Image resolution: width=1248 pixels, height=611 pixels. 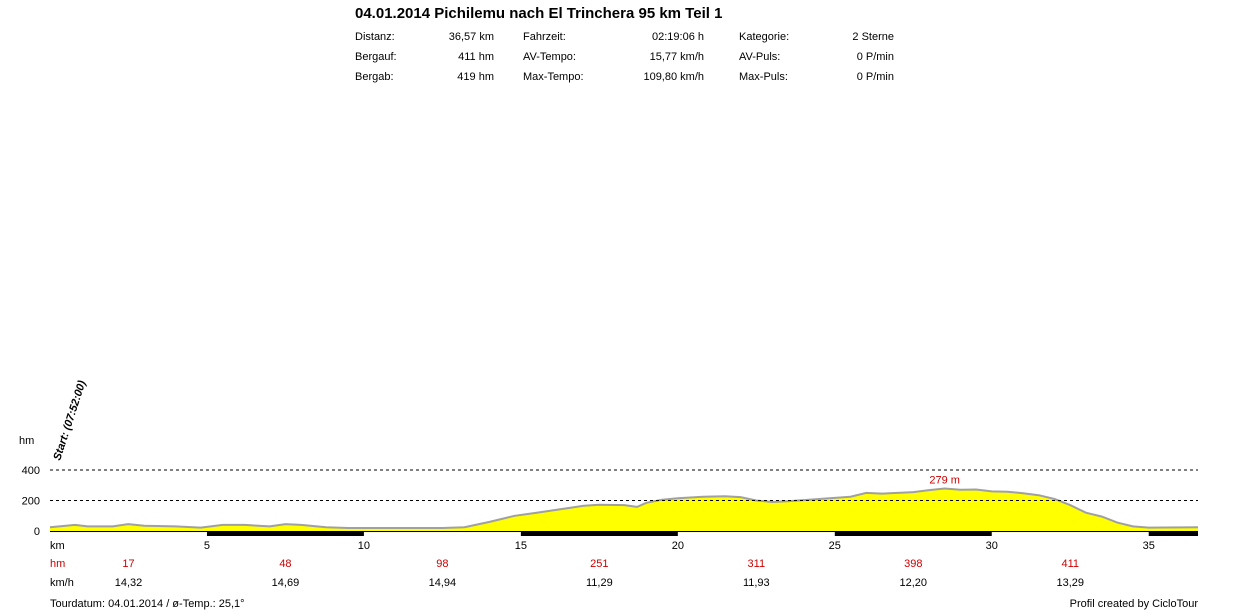 I want to click on hm-row-label: hm, so click(x=57, y=564).